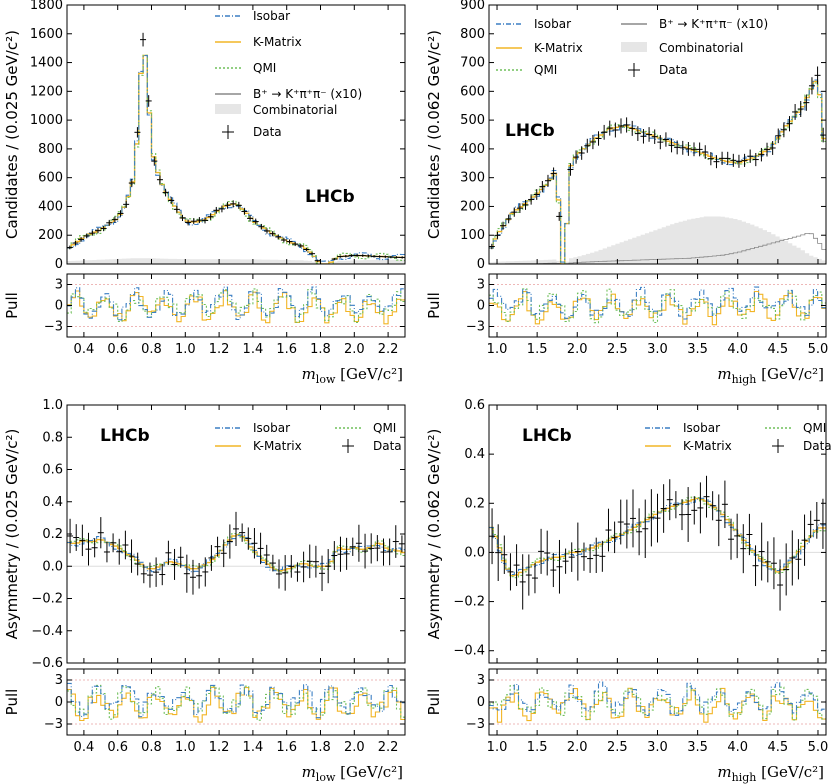  Describe the element at coordinates (47, 631) in the screenshot. I see `y-tick-label: −0.4` at that location.